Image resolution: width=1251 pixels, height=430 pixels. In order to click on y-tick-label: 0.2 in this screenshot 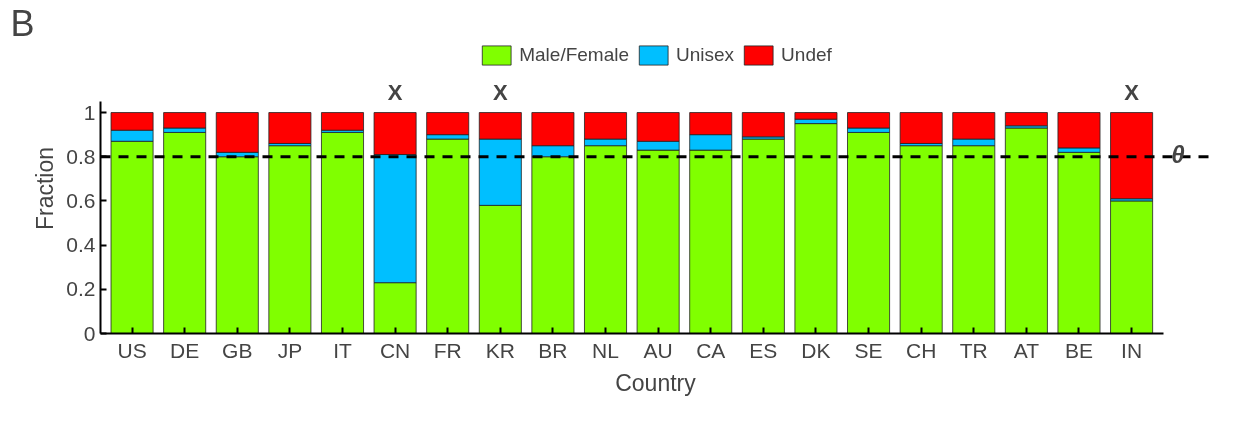, I will do `click(81, 289)`.